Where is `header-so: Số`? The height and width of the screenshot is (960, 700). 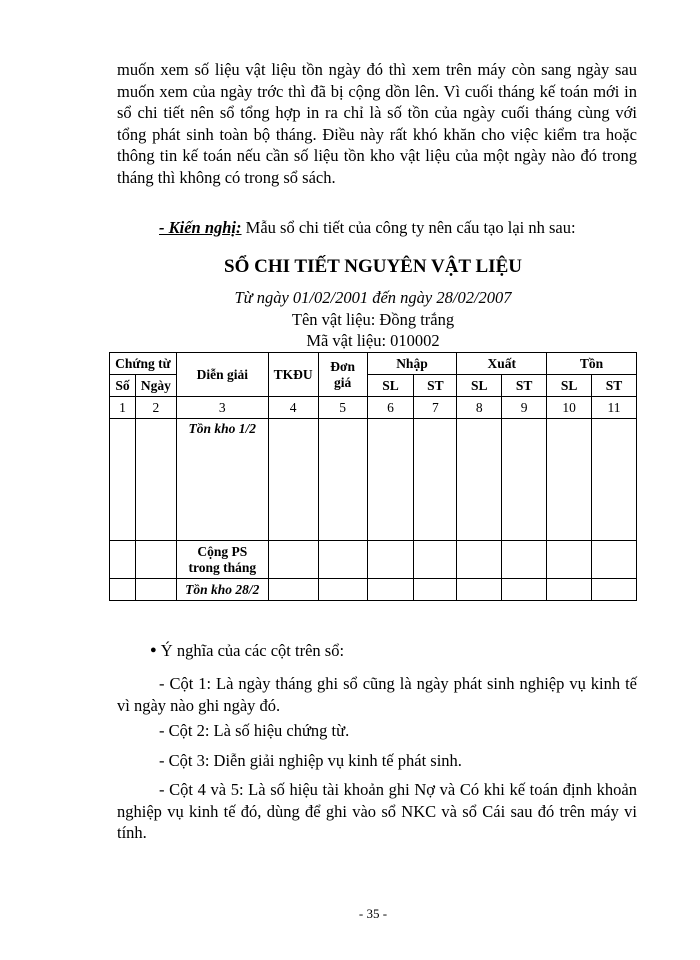
header-so: Số is located at coordinates (122, 385).